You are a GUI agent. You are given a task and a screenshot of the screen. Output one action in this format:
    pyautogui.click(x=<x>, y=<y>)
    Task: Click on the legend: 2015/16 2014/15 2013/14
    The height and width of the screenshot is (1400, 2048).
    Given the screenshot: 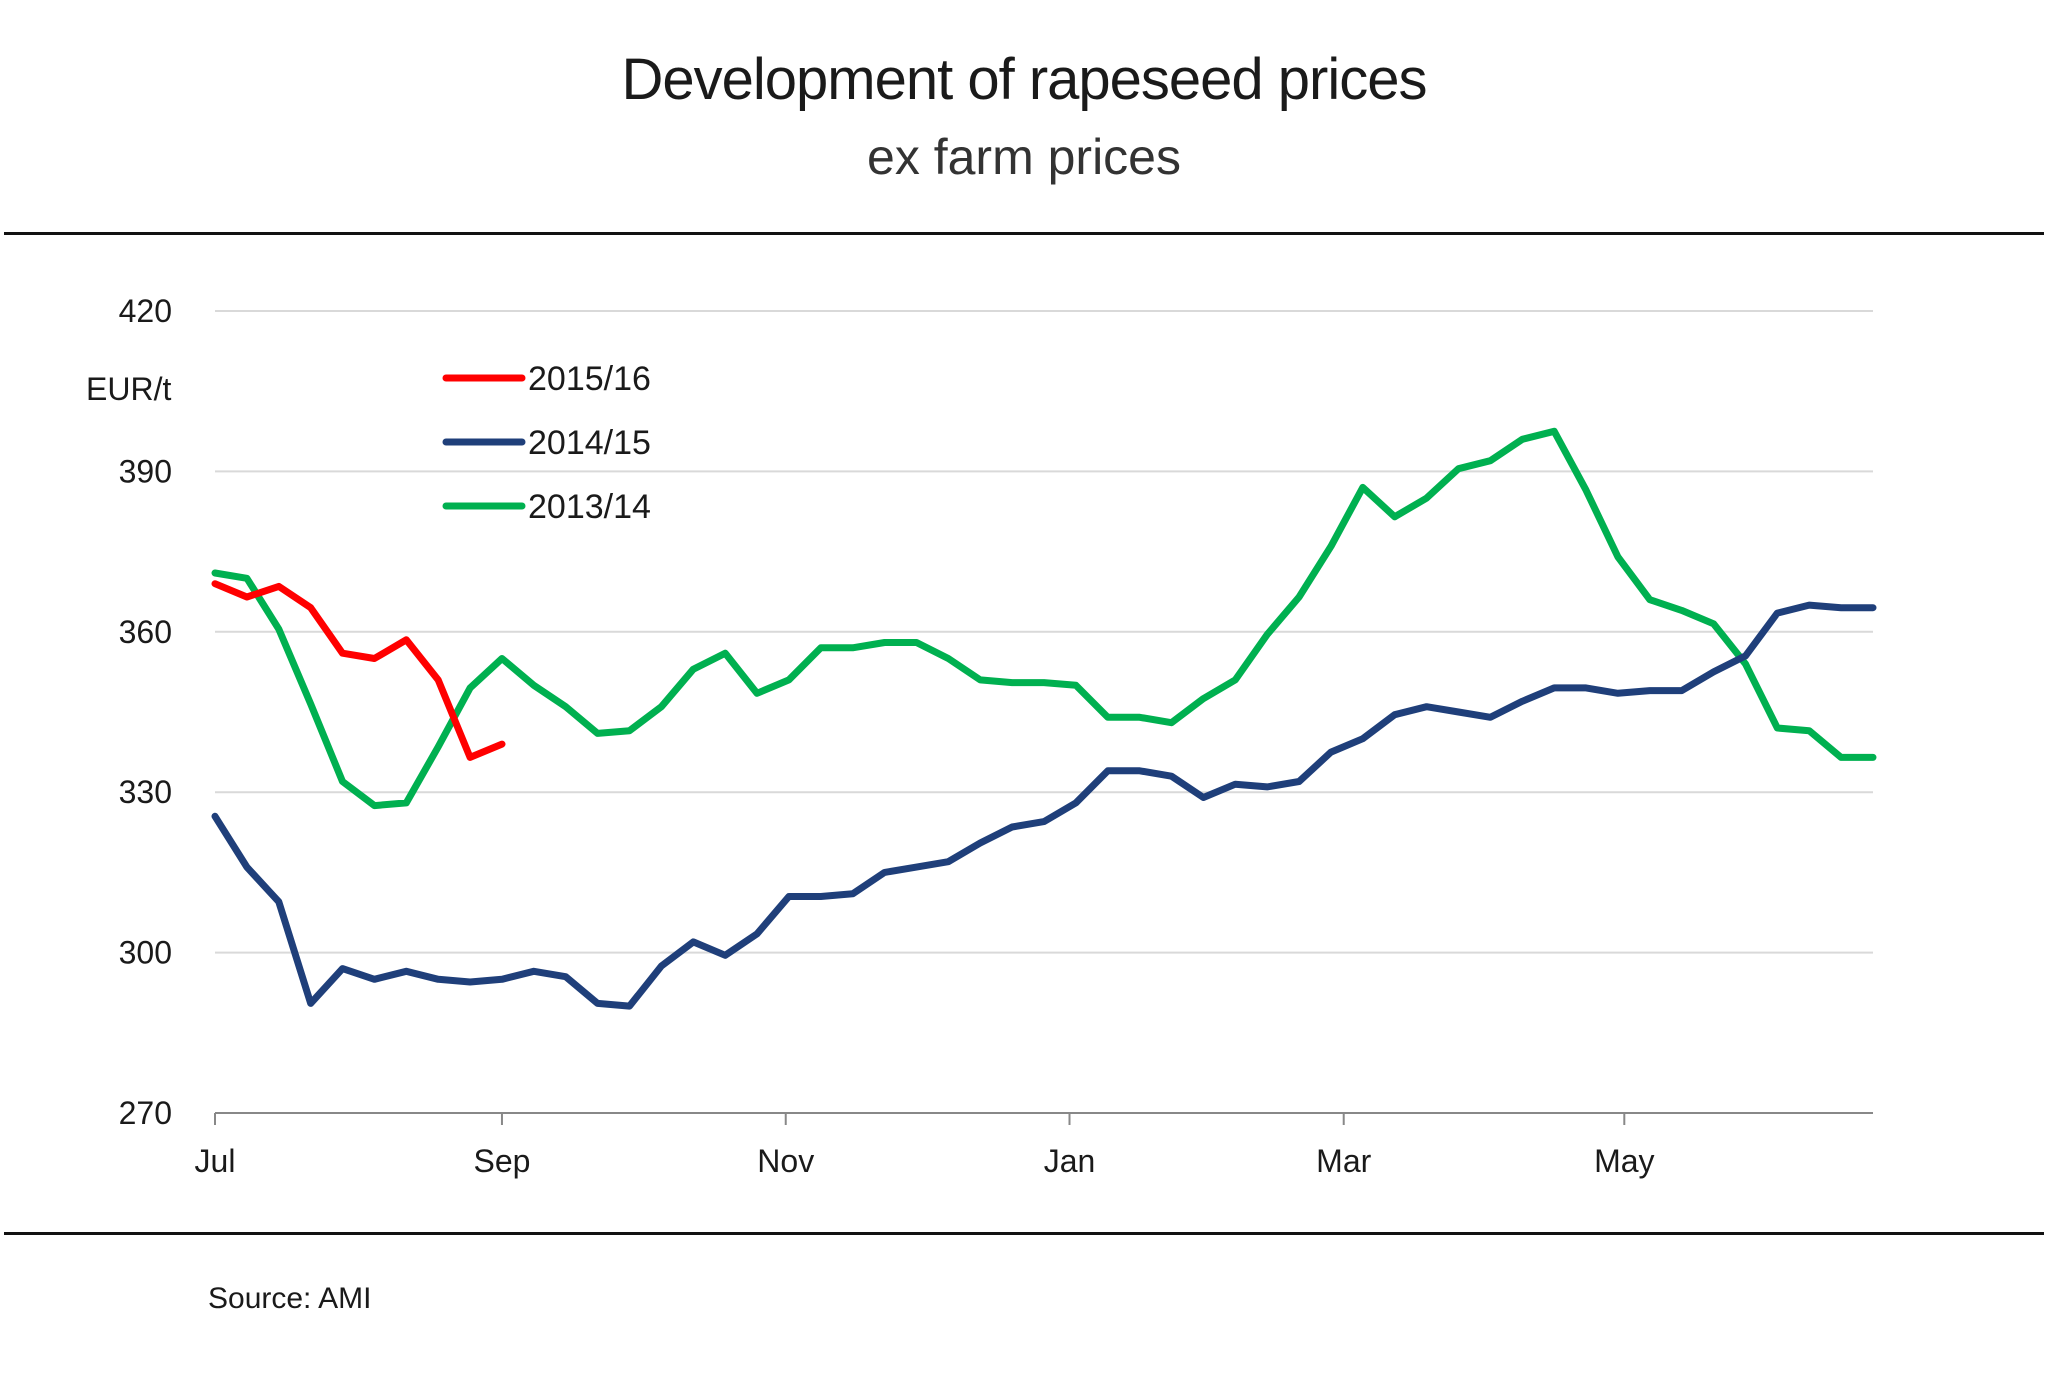 What is the action you would take?
    pyautogui.click(x=546, y=443)
    